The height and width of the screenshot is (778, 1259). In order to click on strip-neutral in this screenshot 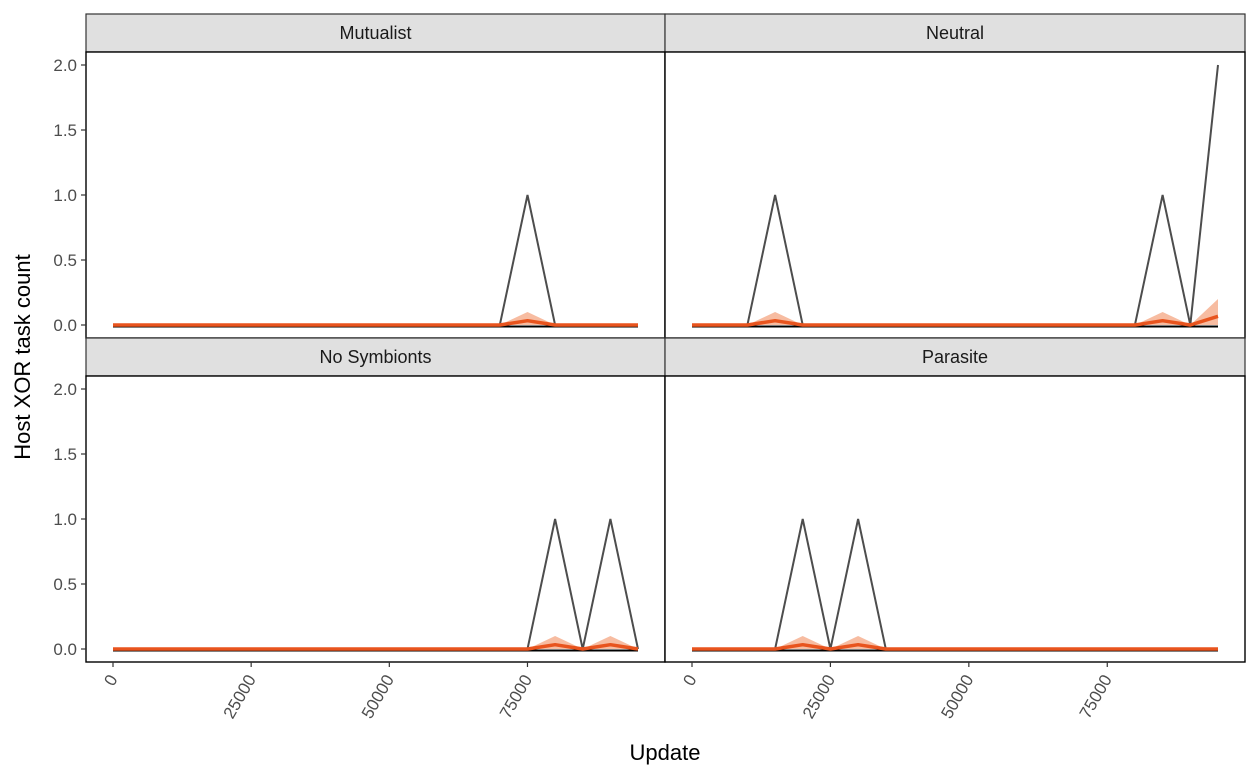, I will do `click(955, 33)`.